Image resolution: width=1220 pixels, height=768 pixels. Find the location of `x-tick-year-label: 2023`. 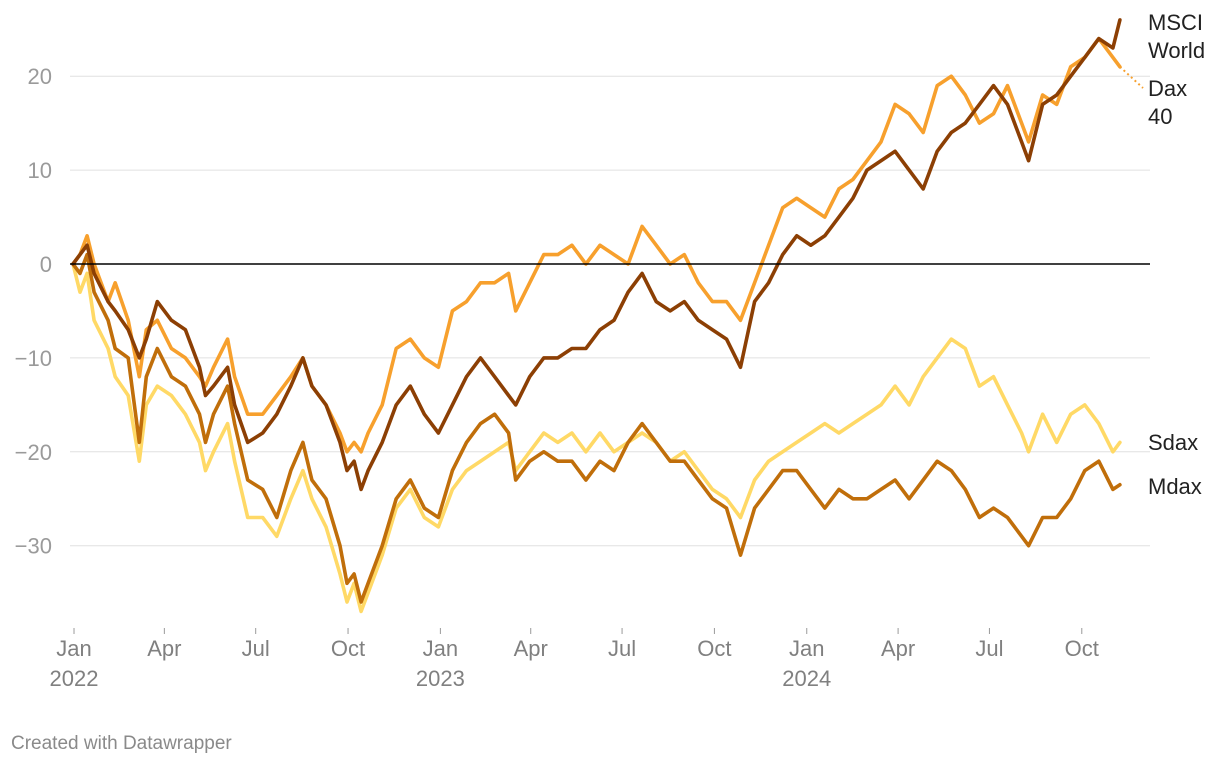

x-tick-year-label: 2023 is located at coordinates (440, 678).